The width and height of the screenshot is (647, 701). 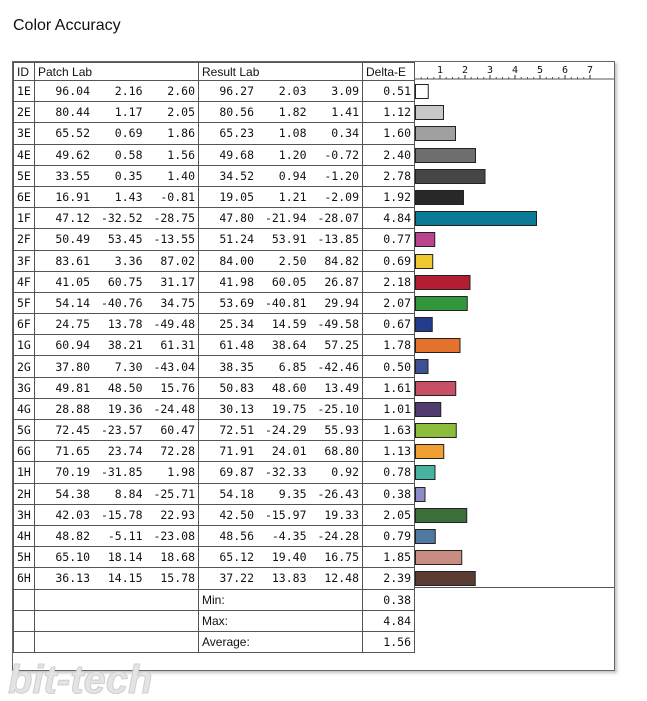 What do you see at coordinates (128, 260) in the screenshot?
I see `patch-lab-value: 3.36` at bounding box center [128, 260].